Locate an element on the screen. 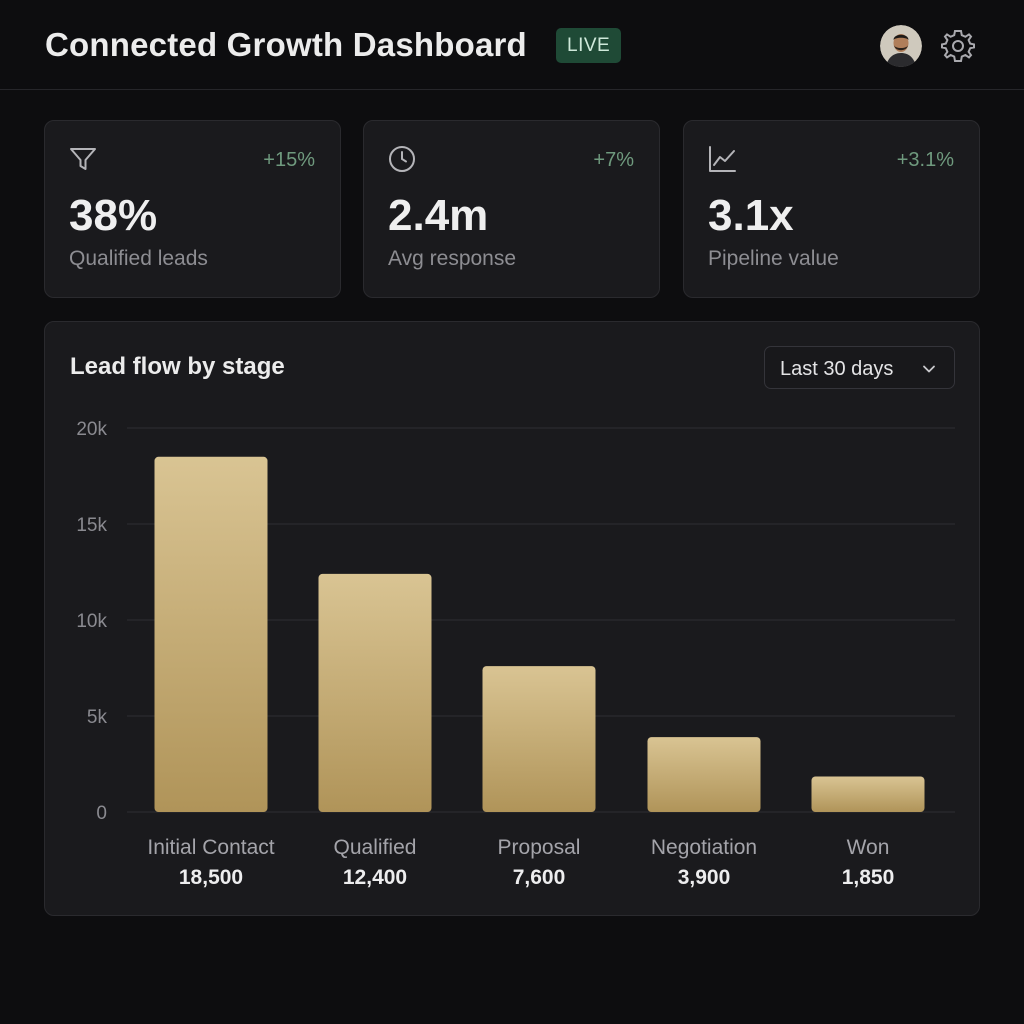 The image size is (1024, 1024). chart-title: Lead flow by stage is located at coordinates (177, 366).